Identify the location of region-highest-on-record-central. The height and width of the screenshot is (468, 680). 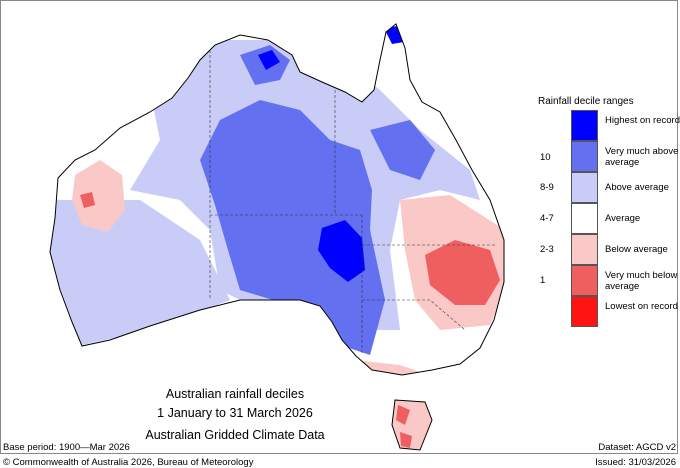
(341, 251).